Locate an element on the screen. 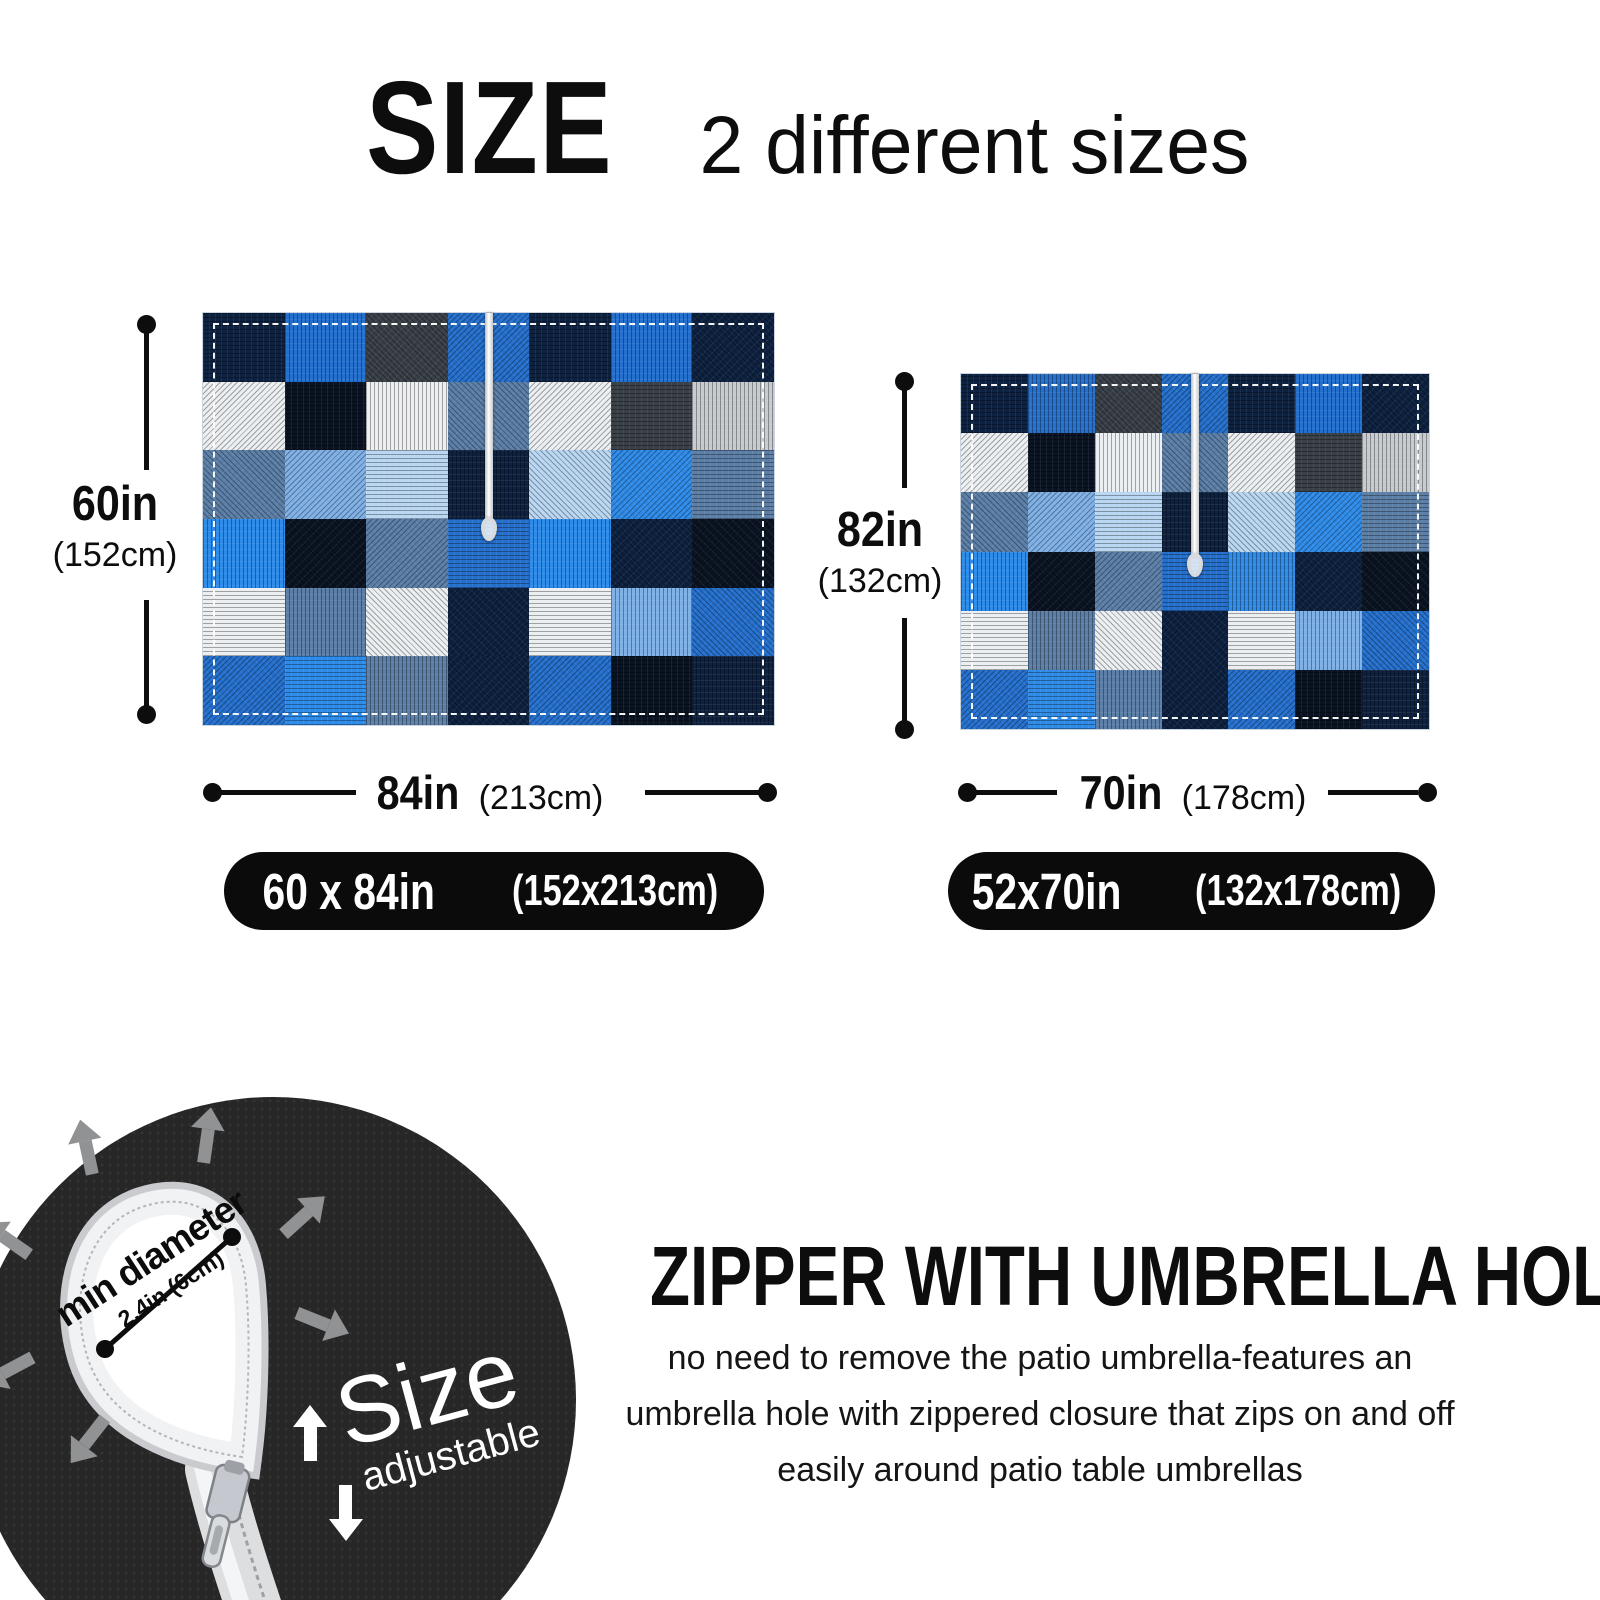 This screenshot has width=1600, height=1600. height-metric: (132cm) is located at coordinates (880, 581).